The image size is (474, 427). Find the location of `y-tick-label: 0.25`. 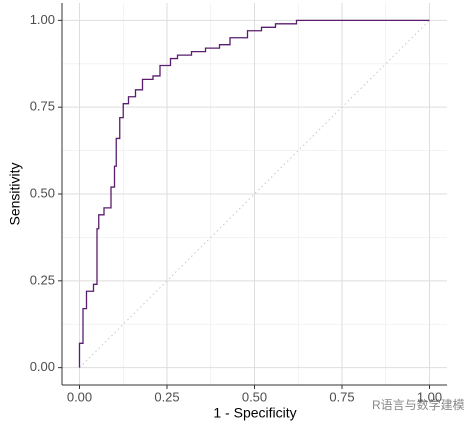

y-tick-label: 0.25 is located at coordinates (42, 279).